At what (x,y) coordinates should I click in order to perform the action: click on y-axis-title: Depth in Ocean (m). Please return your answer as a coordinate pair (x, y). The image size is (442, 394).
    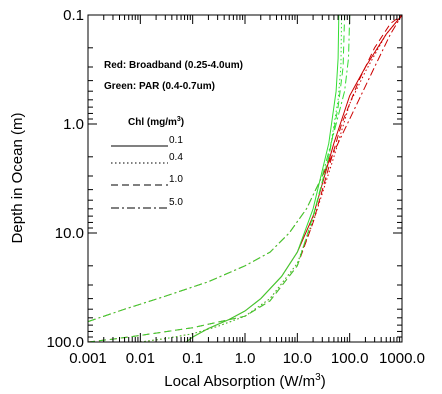
    Looking at the image, I should click on (17, 178).